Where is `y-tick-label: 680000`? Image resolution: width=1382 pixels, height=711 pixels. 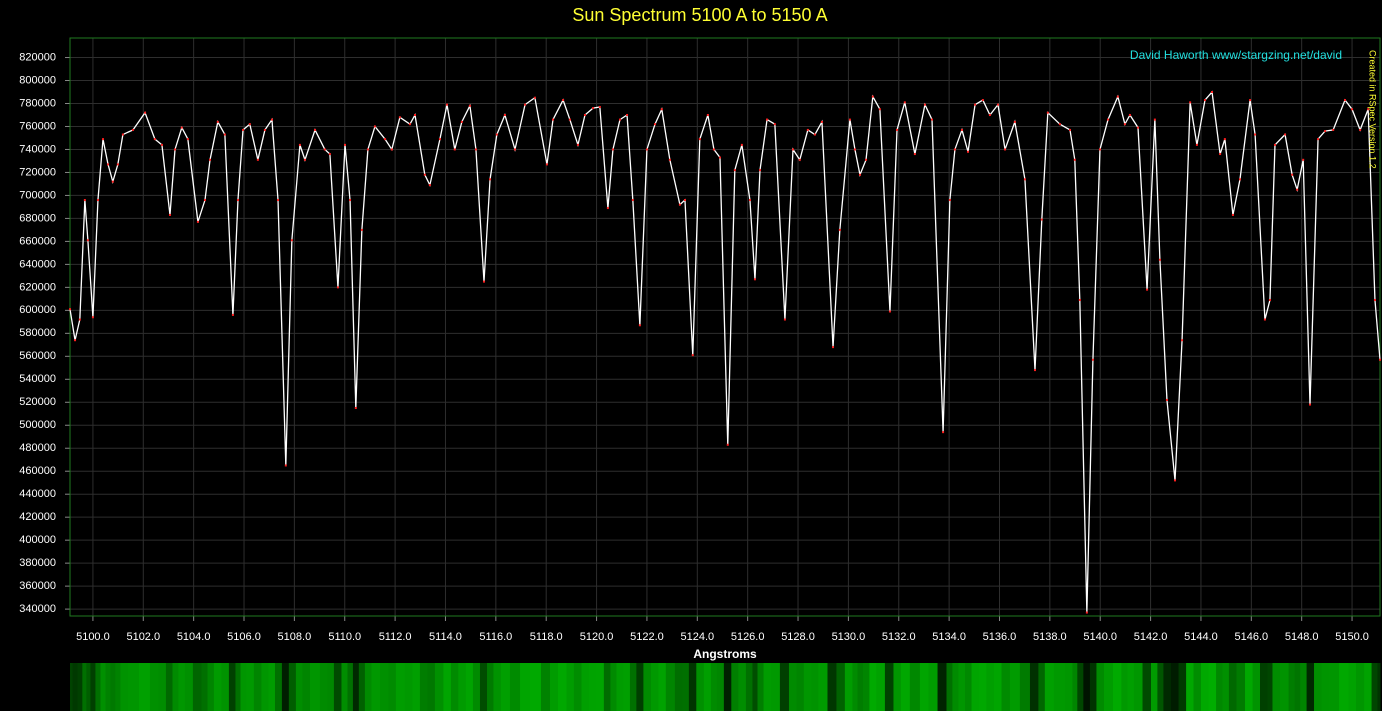 y-tick-label: 680000 is located at coordinates (37, 218).